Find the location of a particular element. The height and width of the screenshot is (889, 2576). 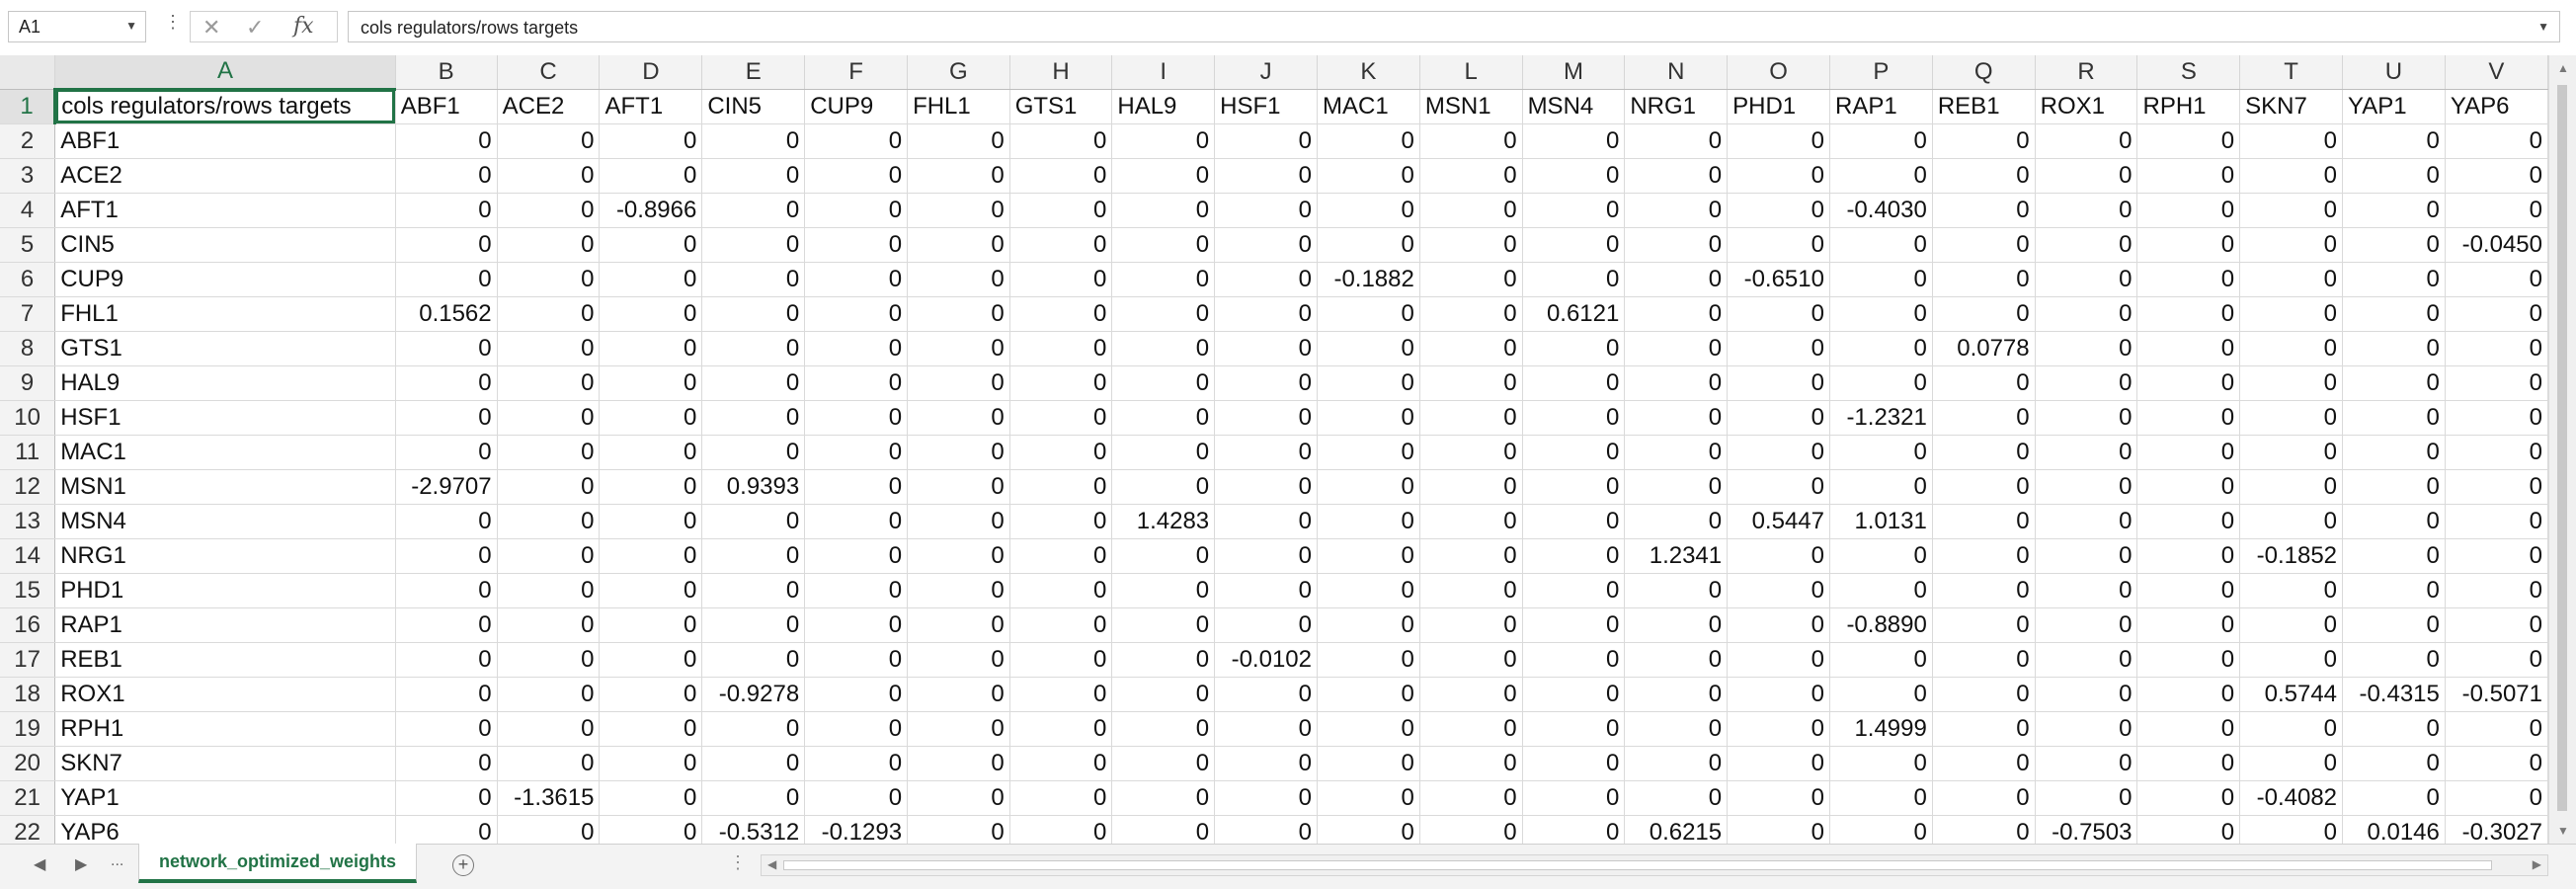

cell-r10: 0 is located at coordinates (2086, 418).